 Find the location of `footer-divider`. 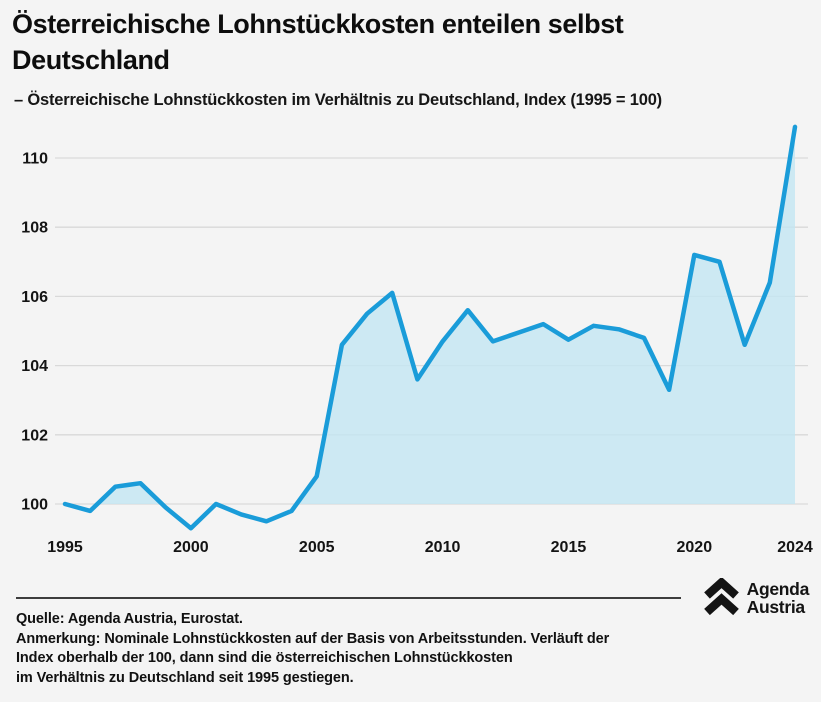

footer-divider is located at coordinates (348, 598).